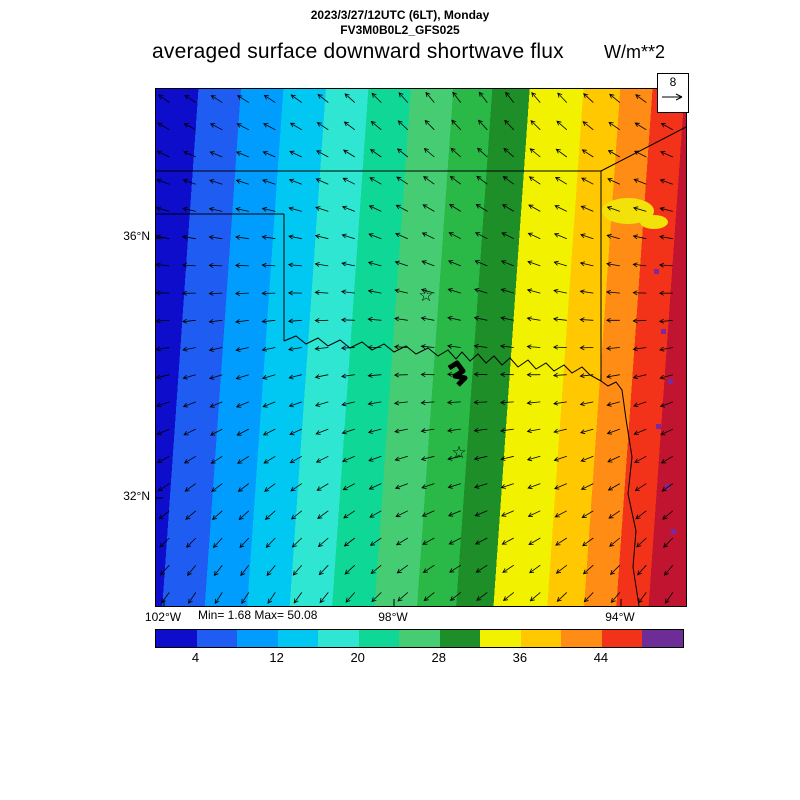 This screenshot has width=800, height=800. Describe the element at coordinates (620, 617) in the screenshot. I see `longitude-label: 94°W` at that location.